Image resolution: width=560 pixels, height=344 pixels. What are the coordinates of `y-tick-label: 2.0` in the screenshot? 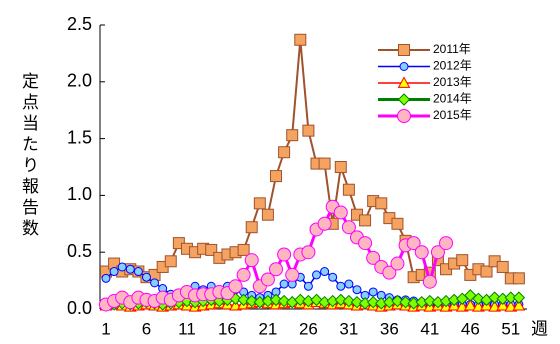 It's located at (79, 81).